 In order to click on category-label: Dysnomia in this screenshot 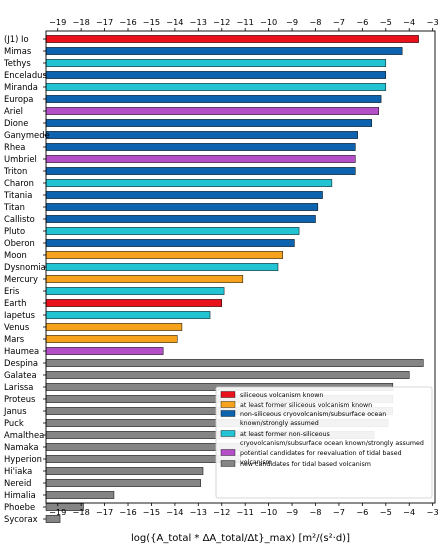, I will do `click(25, 267)`.